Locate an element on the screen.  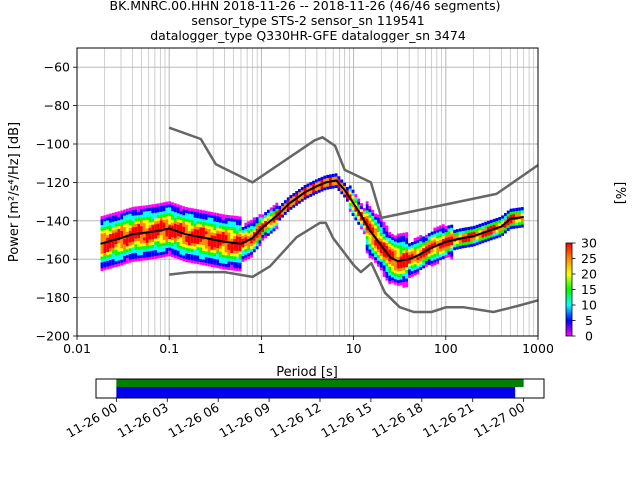
colorbar-tick-label: 5 is located at coordinates (589, 320).